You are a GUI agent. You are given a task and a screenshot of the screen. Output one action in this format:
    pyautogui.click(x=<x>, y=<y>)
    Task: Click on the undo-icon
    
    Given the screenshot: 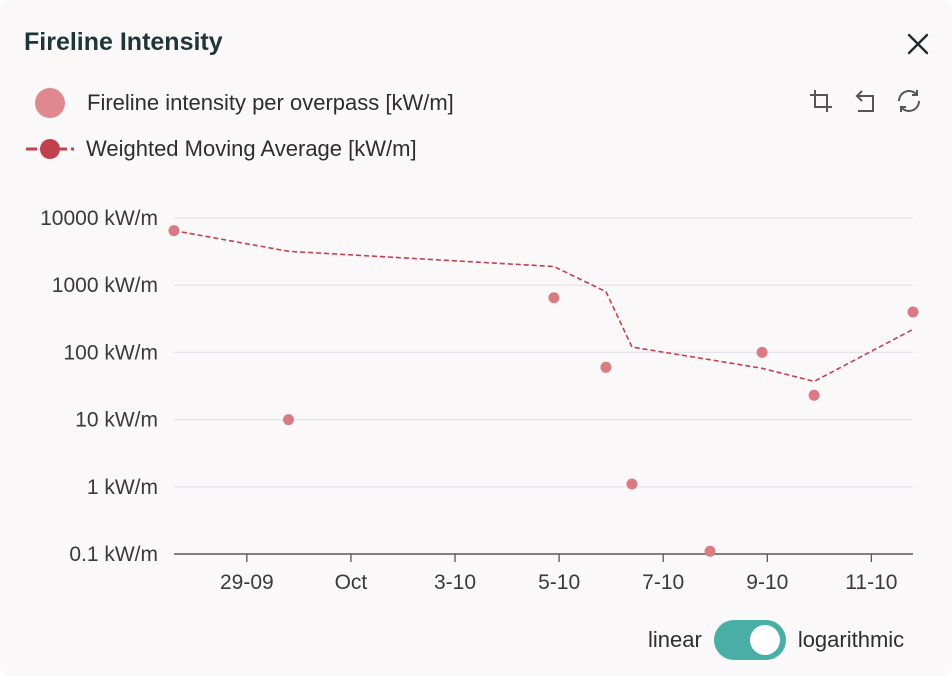 What is the action you would take?
    pyautogui.click(x=865, y=101)
    